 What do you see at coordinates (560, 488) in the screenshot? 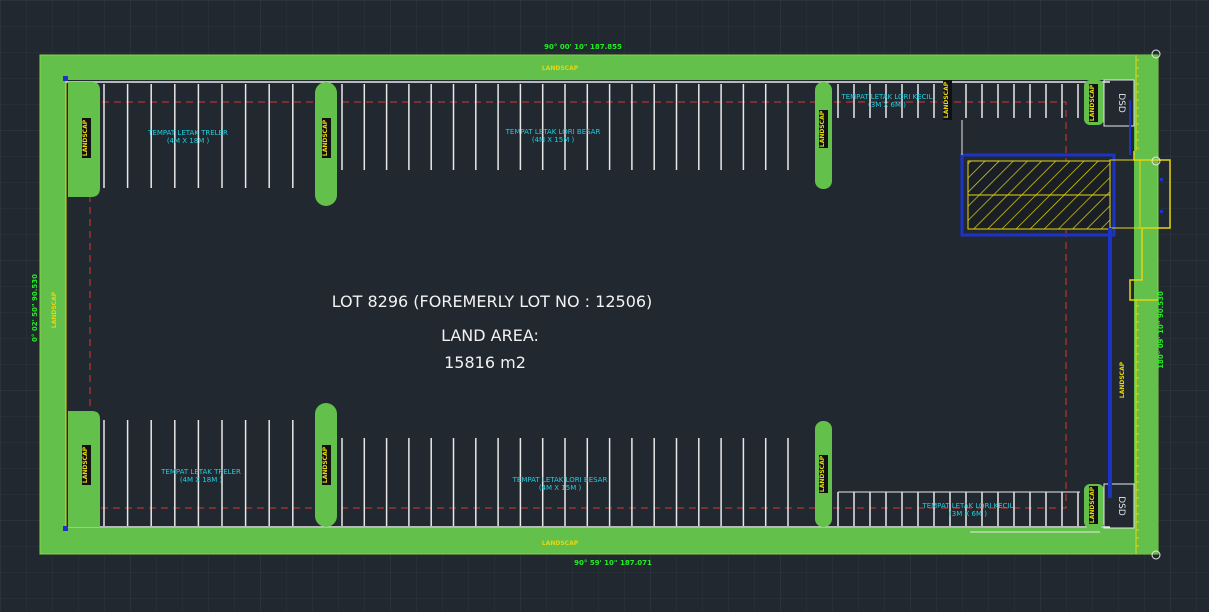
I see `bottom-lori-besar-line2: (4M X 15M )` at bounding box center [560, 488].